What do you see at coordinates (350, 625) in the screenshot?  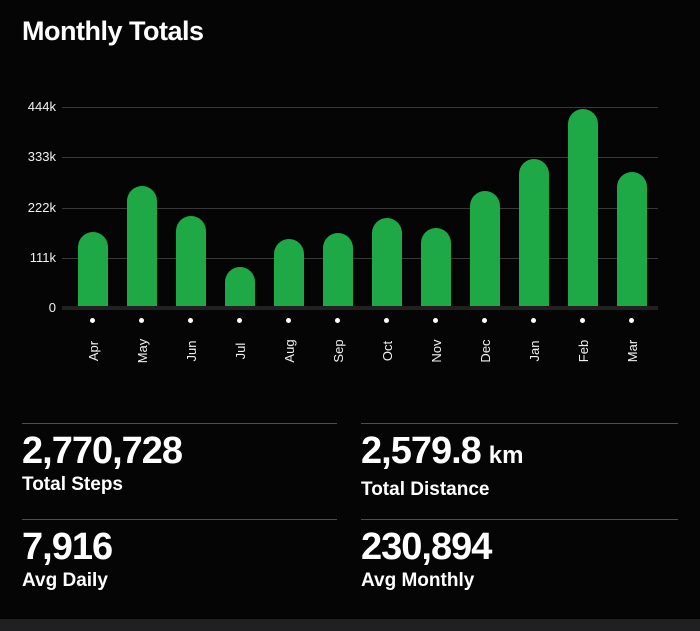 I see `bottom-bar` at bounding box center [350, 625].